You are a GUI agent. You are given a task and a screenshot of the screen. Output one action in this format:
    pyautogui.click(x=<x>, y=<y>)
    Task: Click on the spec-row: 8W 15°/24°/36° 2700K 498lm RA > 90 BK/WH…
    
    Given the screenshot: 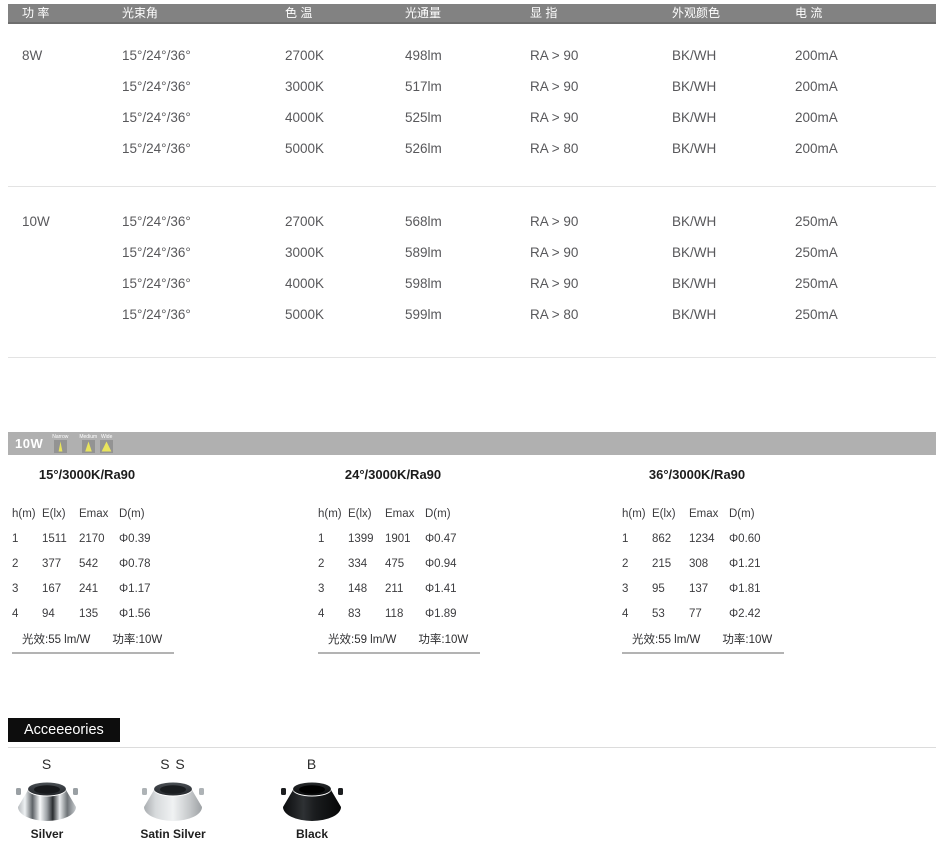 What is the action you would take?
    pyautogui.click(x=472, y=55)
    